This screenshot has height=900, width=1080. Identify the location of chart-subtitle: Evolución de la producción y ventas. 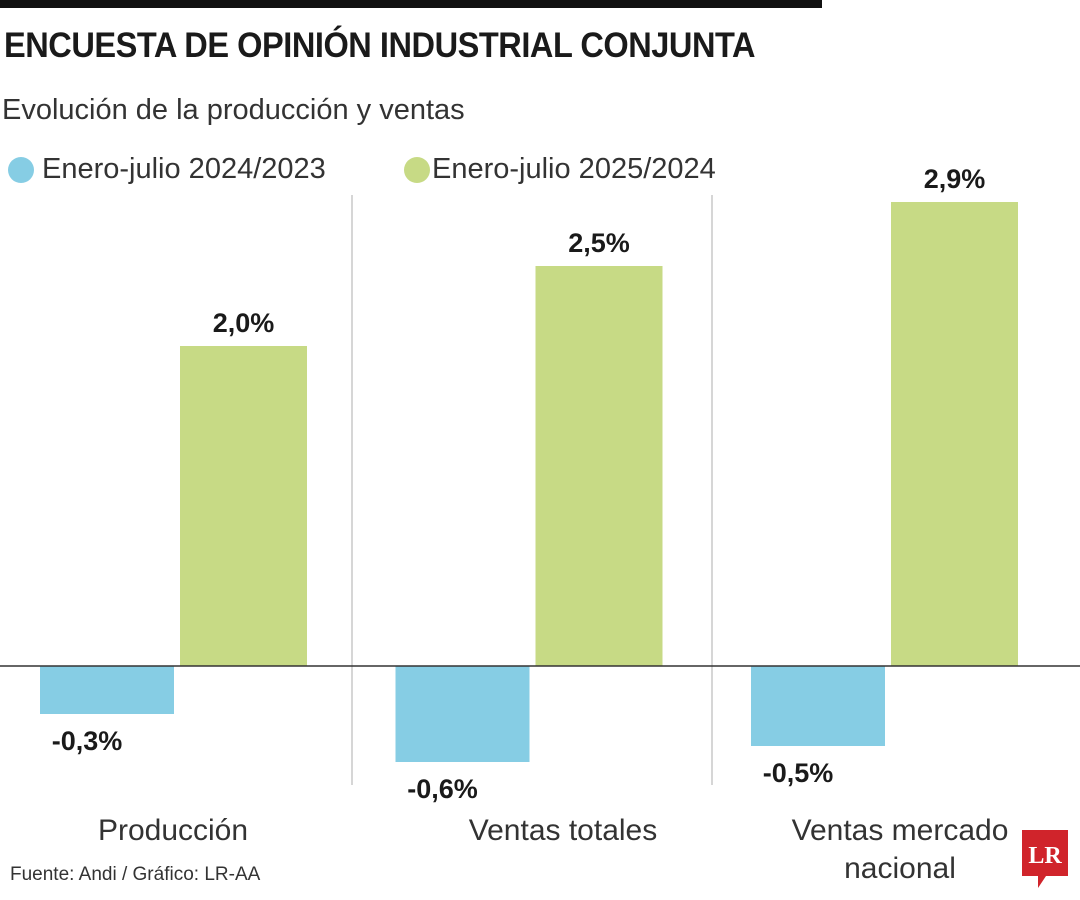
(233, 110).